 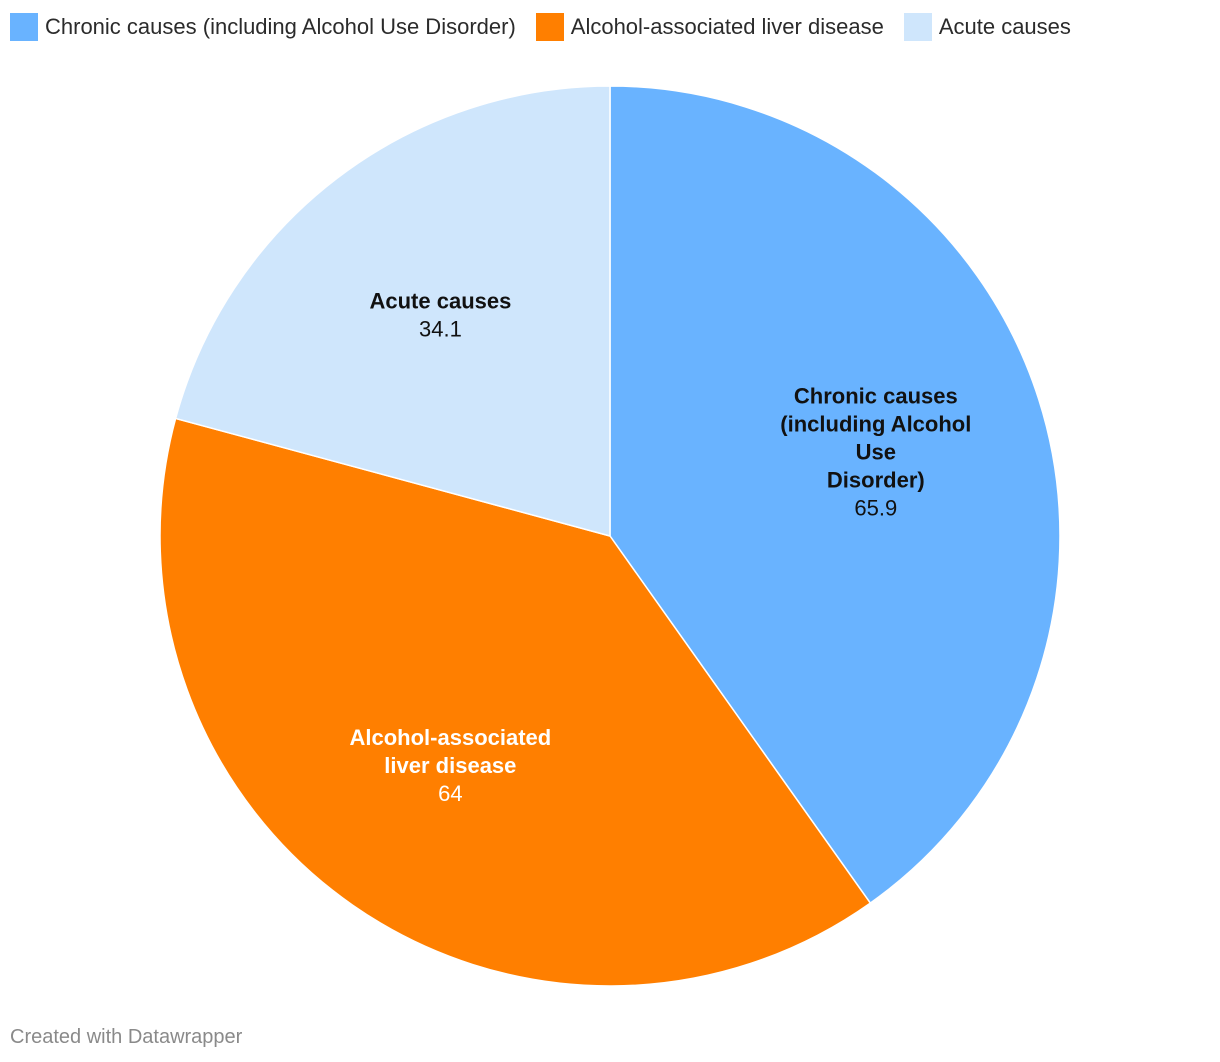 I want to click on slice-label-name-line: Disorder), so click(x=876, y=479).